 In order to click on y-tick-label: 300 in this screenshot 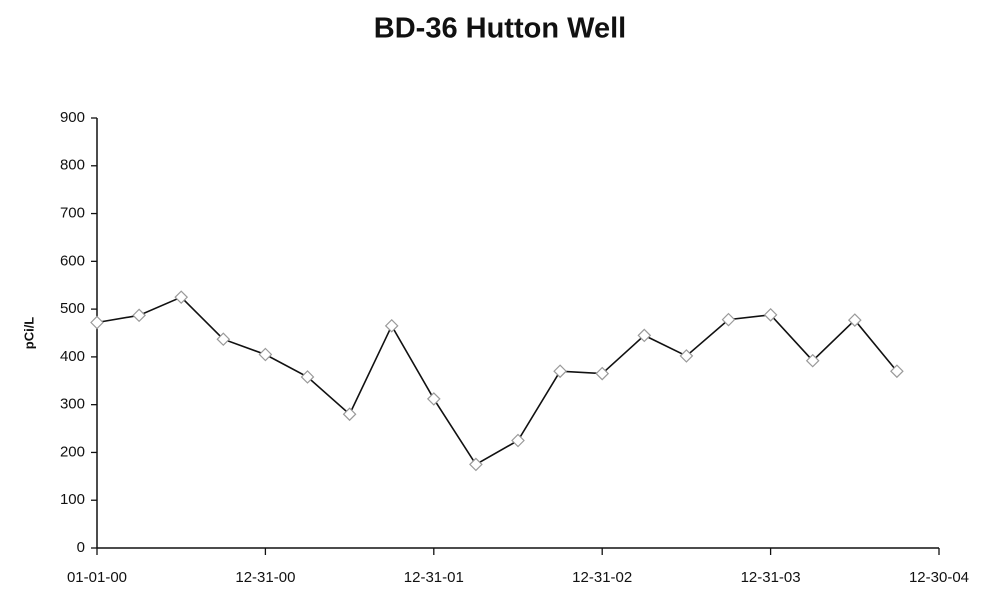, I will do `click(72, 404)`.